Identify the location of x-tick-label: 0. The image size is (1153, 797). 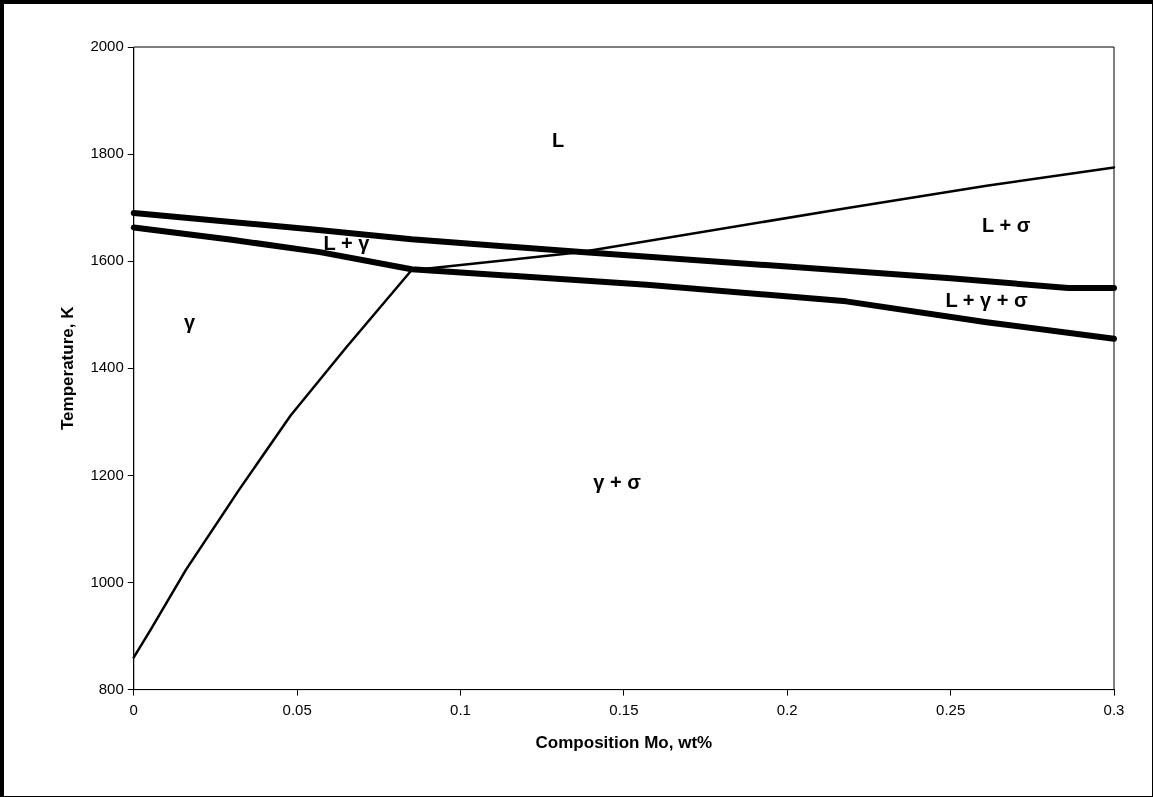
(133, 709).